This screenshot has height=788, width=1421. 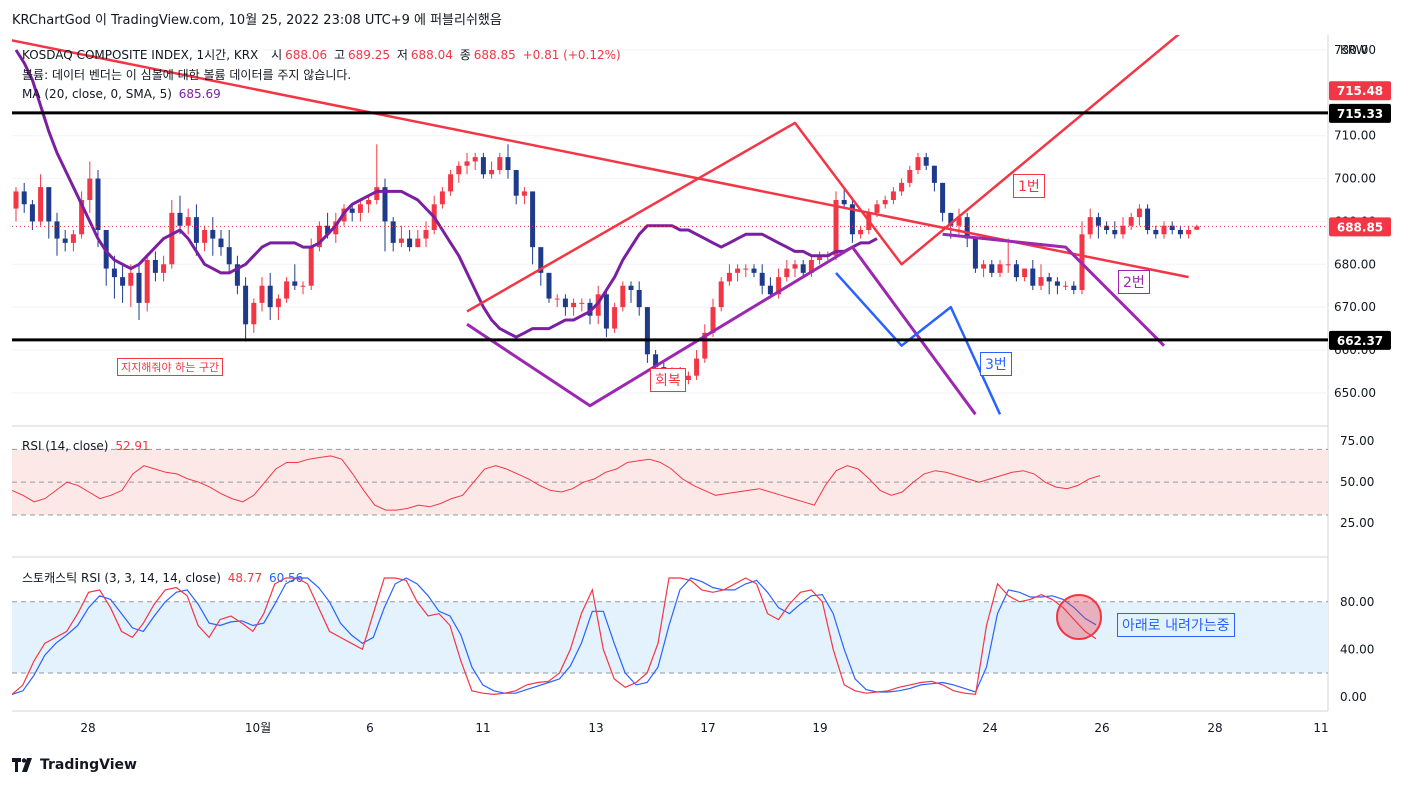 What do you see at coordinates (170, 367) in the screenshot?
I see `annotation-support-zone: 지지해줘야 하는 구간` at bounding box center [170, 367].